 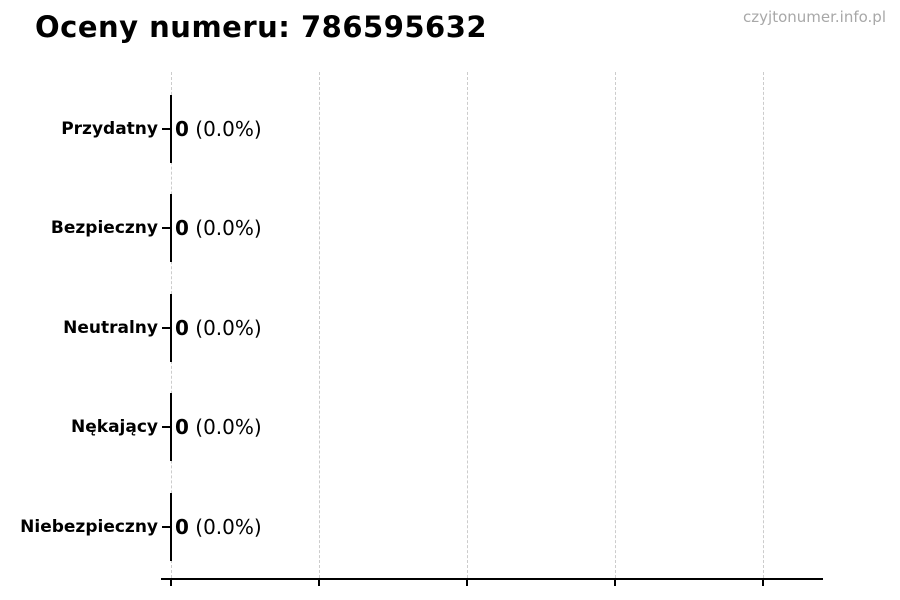 What do you see at coordinates (261, 27) in the screenshot?
I see `chart-title: Oceny numeru: 786595632` at bounding box center [261, 27].